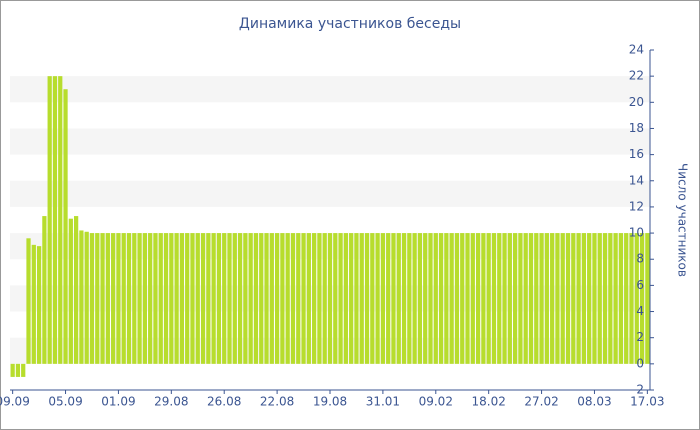  I want to click on y-tick-label: 8, so click(640, 259).